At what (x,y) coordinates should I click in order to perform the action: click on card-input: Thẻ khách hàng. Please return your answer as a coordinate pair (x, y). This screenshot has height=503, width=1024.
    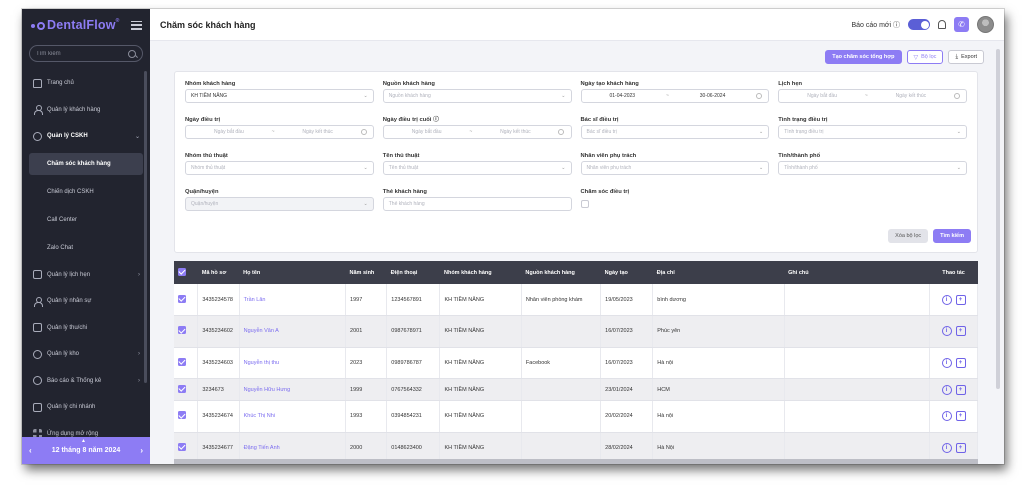
    Looking at the image, I should click on (477, 204).